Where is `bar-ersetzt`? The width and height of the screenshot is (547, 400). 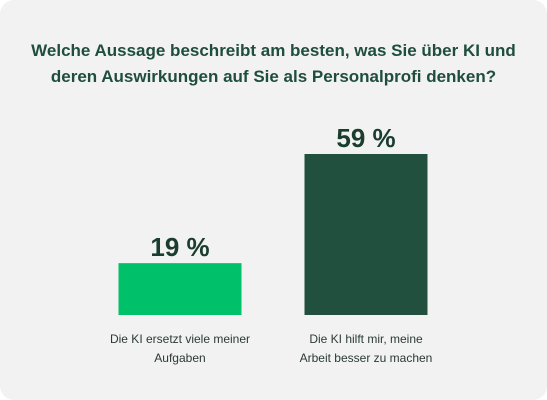 bar-ersetzt is located at coordinates (180, 289).